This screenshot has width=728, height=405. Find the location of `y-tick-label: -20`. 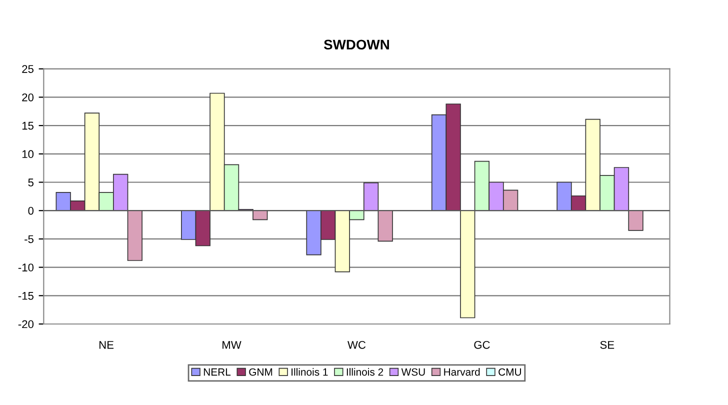

y-tick-label: -20 is located at coordinates (26, 324).